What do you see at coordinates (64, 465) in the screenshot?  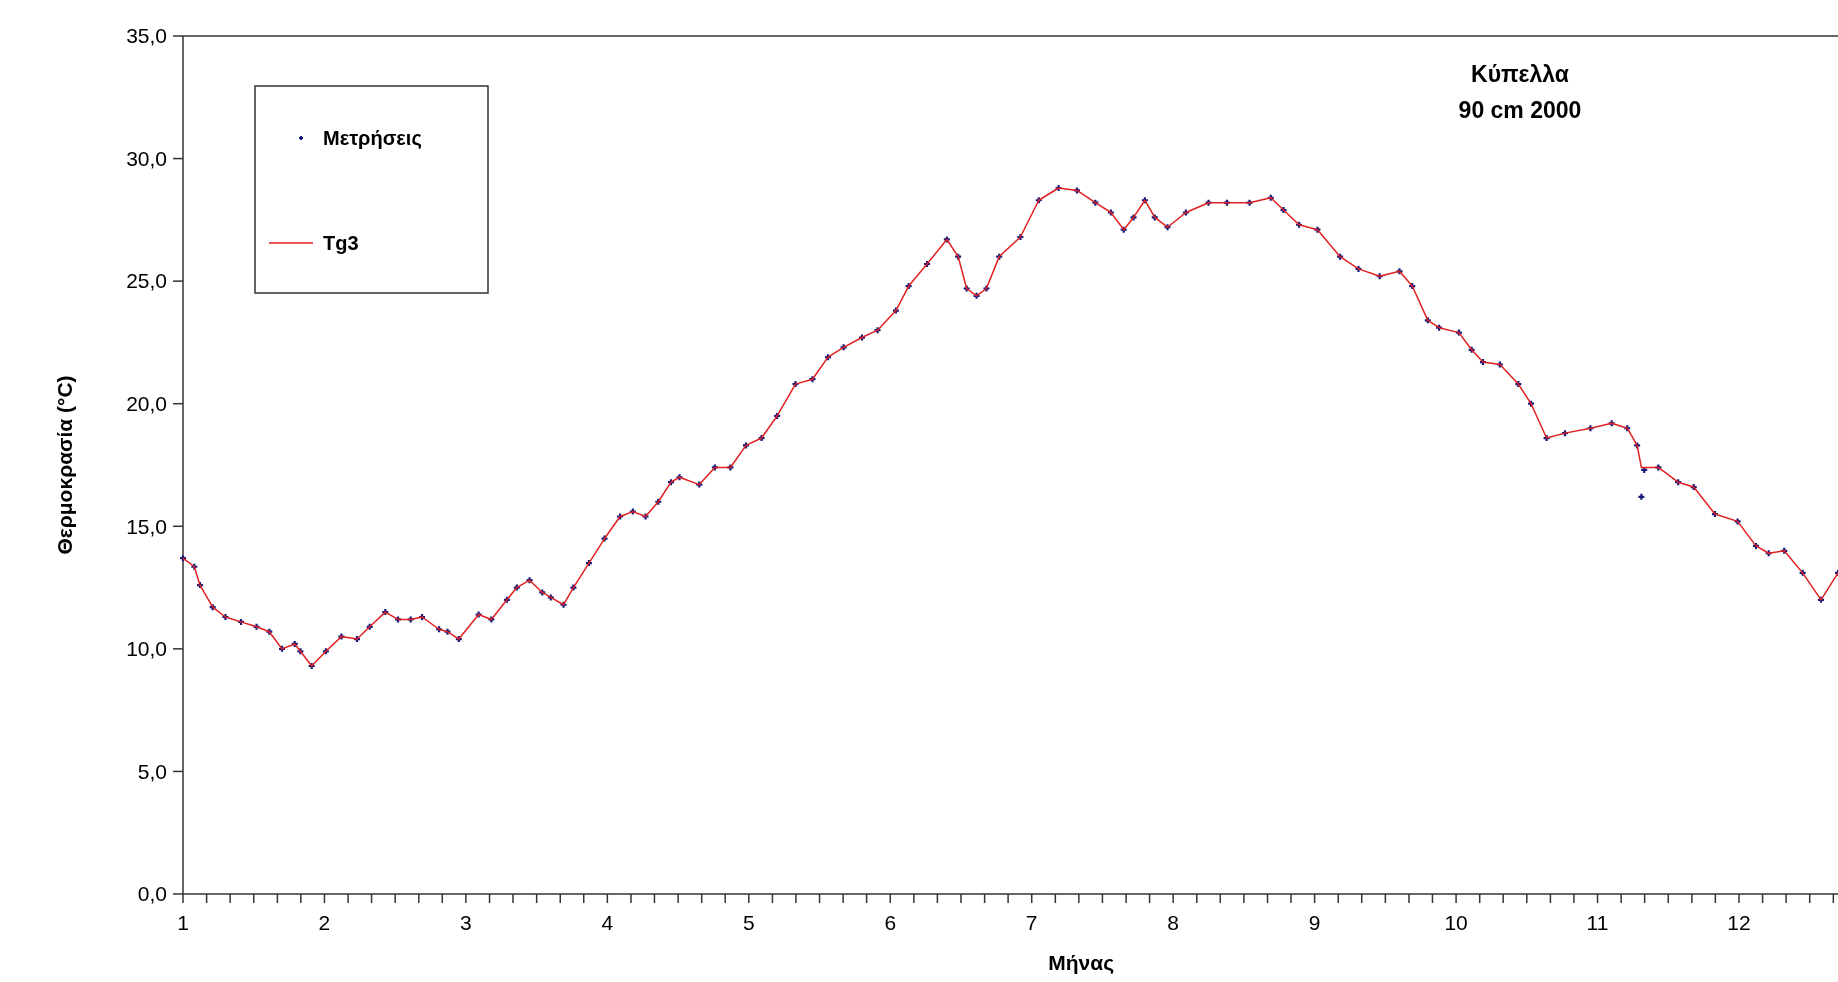 I see `y-axis-title: Θερμοκρασία (°C)` at bounding box center [64, 465].